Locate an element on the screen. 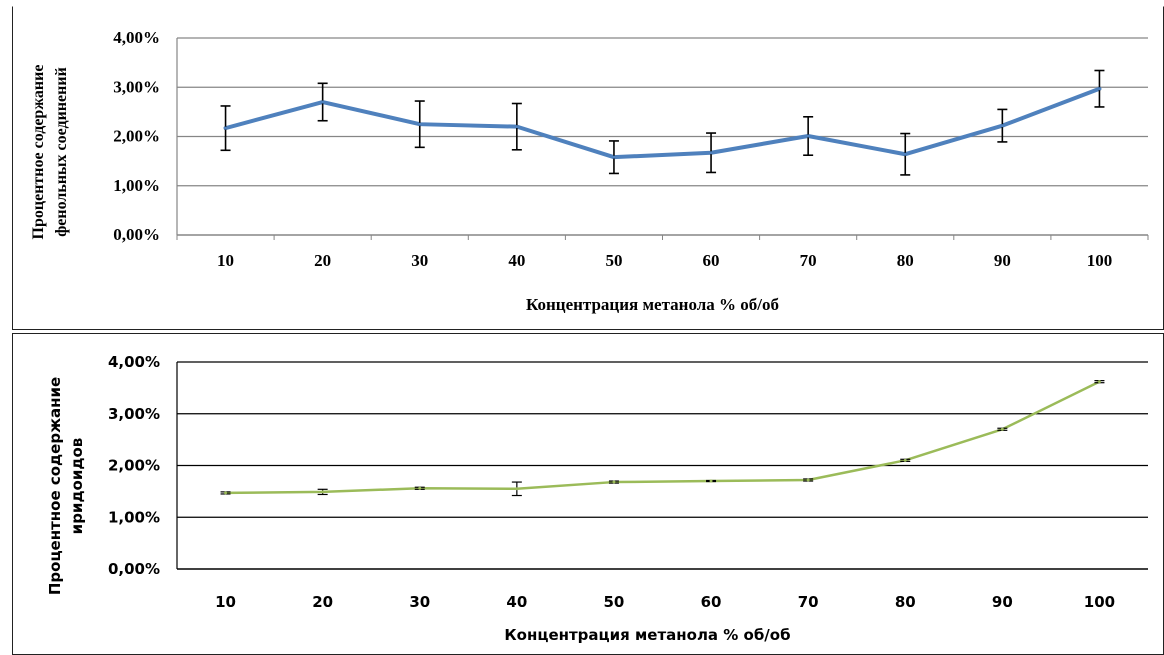 The width and height of the screenshot is (1164, 655). bottom-x-tick-label: 80 is located at coordinates (905, 602).